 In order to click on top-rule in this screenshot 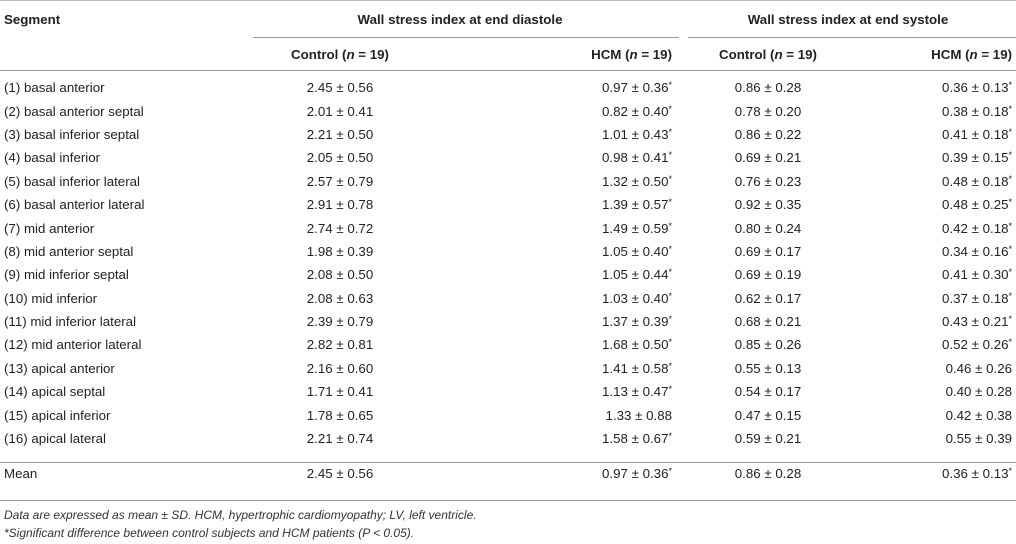, I will do `click(508, 0)`.